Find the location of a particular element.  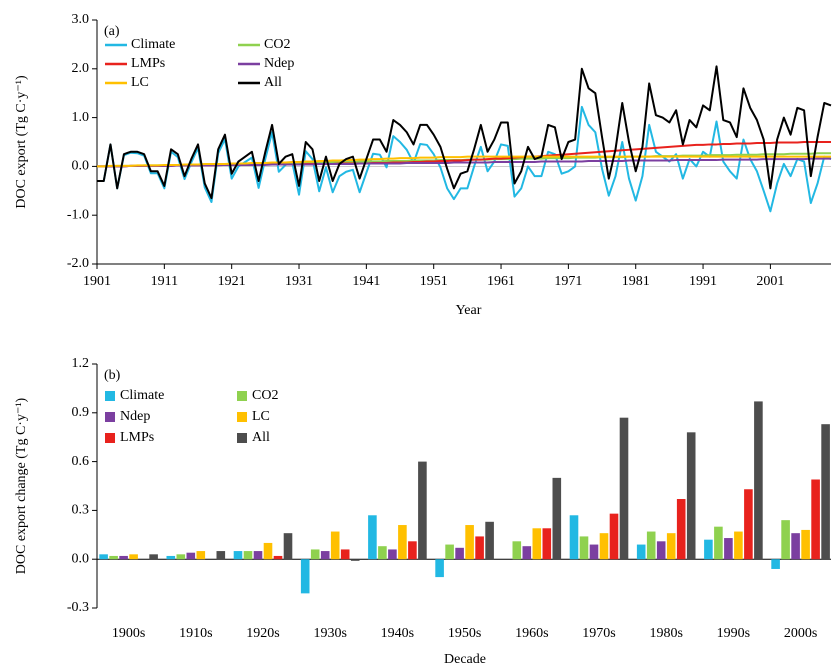

x-tick-label: 1930s is located at coordinates (329, 633).